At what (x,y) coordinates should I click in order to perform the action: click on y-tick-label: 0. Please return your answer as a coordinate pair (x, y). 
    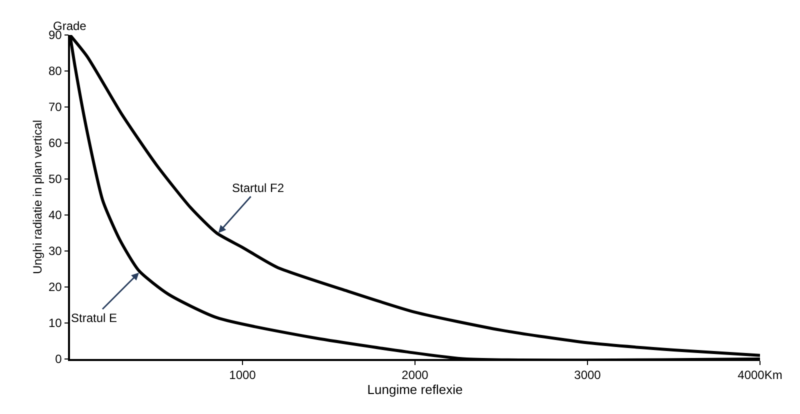
    Looking at the image, I should click on (58, 359).